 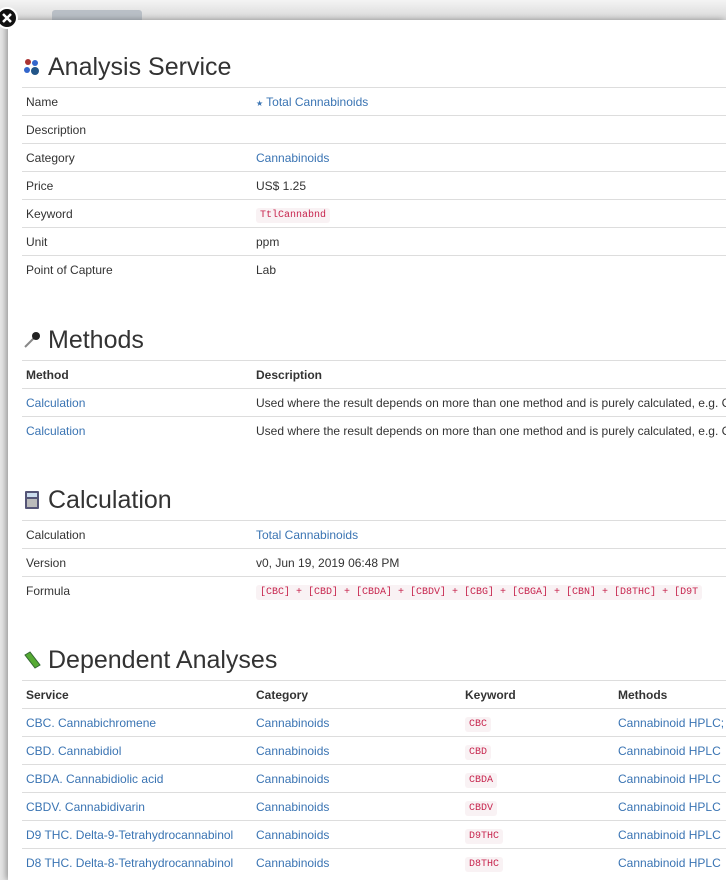 What do you see at coordinates (137, 269) in the screenshot?
I see `cell: Point of Capture` at bounding box center [137, 269].